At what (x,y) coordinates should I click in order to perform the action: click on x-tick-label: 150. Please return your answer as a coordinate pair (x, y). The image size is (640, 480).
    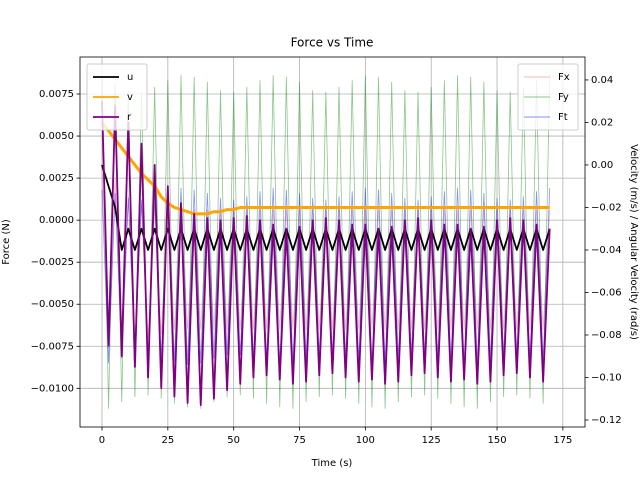
    Looking at the image, I should click on (496, 440).